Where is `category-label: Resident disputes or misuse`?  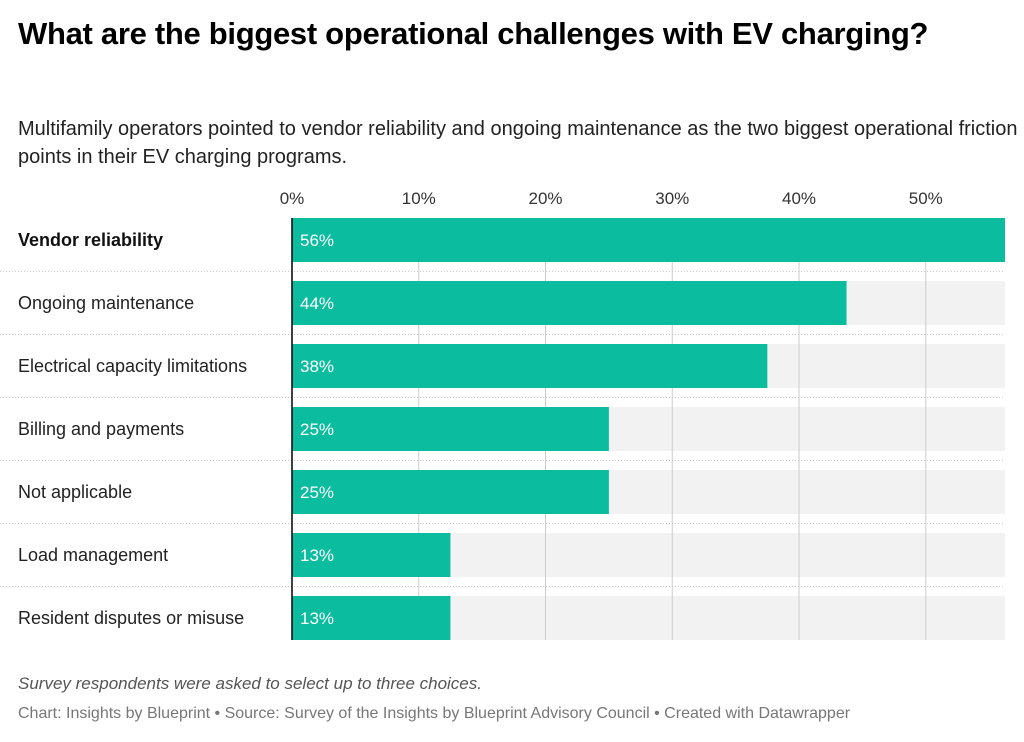 category-label: Resident disputes or misuse is located at coordinates (131, 618).